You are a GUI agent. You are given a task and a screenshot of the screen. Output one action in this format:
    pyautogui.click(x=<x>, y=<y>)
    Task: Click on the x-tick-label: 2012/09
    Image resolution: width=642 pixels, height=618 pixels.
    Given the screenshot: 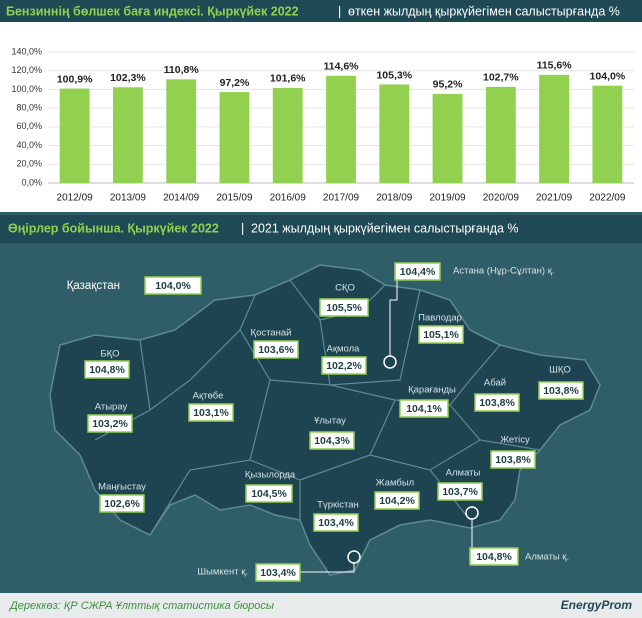 What is the action you would take?
    pyautogui.click(x=75, y=198)
    